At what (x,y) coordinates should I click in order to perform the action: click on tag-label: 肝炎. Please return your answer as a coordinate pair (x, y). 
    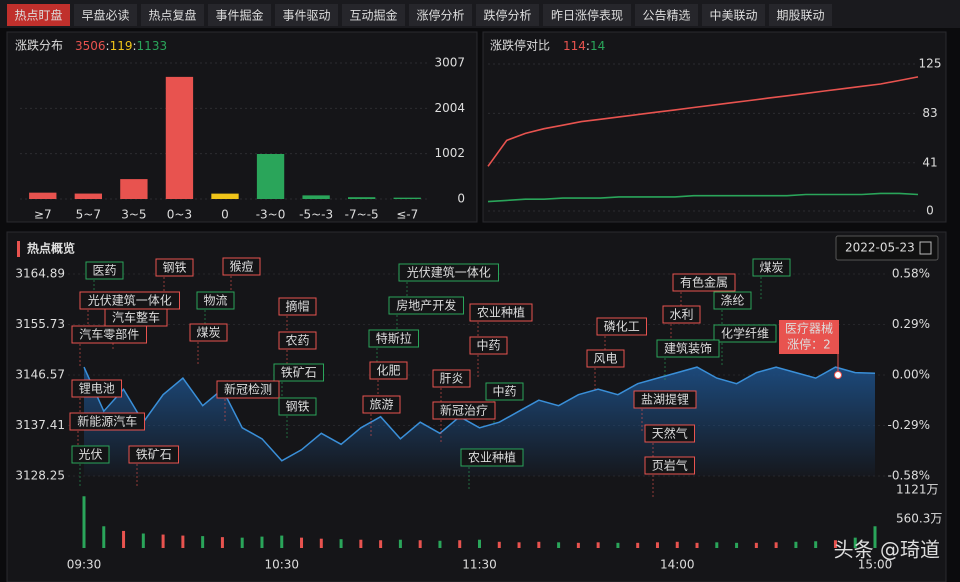
    Looking at the image, I should click on (451, 379).